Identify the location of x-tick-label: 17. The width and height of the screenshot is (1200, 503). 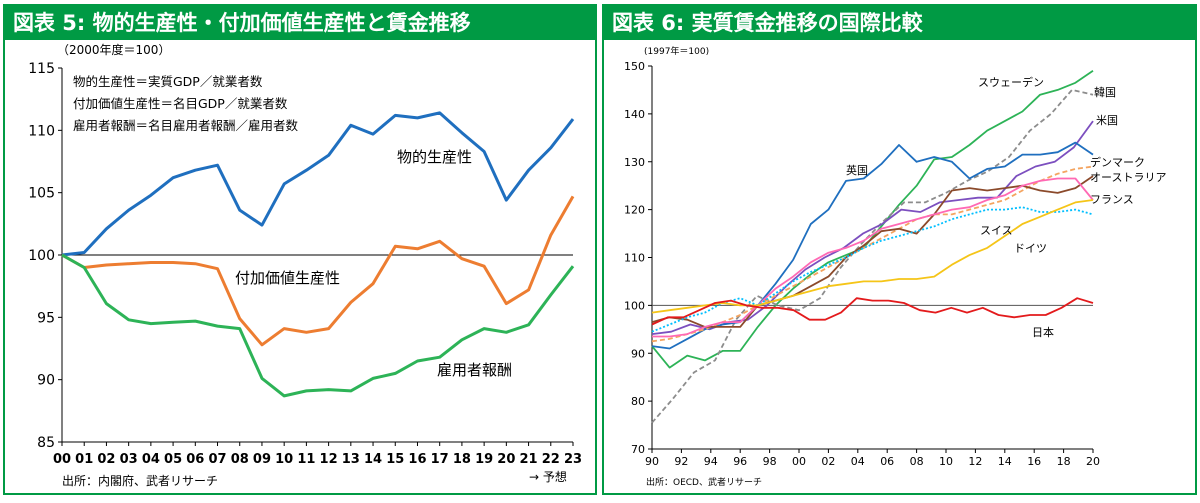
(440, 459).